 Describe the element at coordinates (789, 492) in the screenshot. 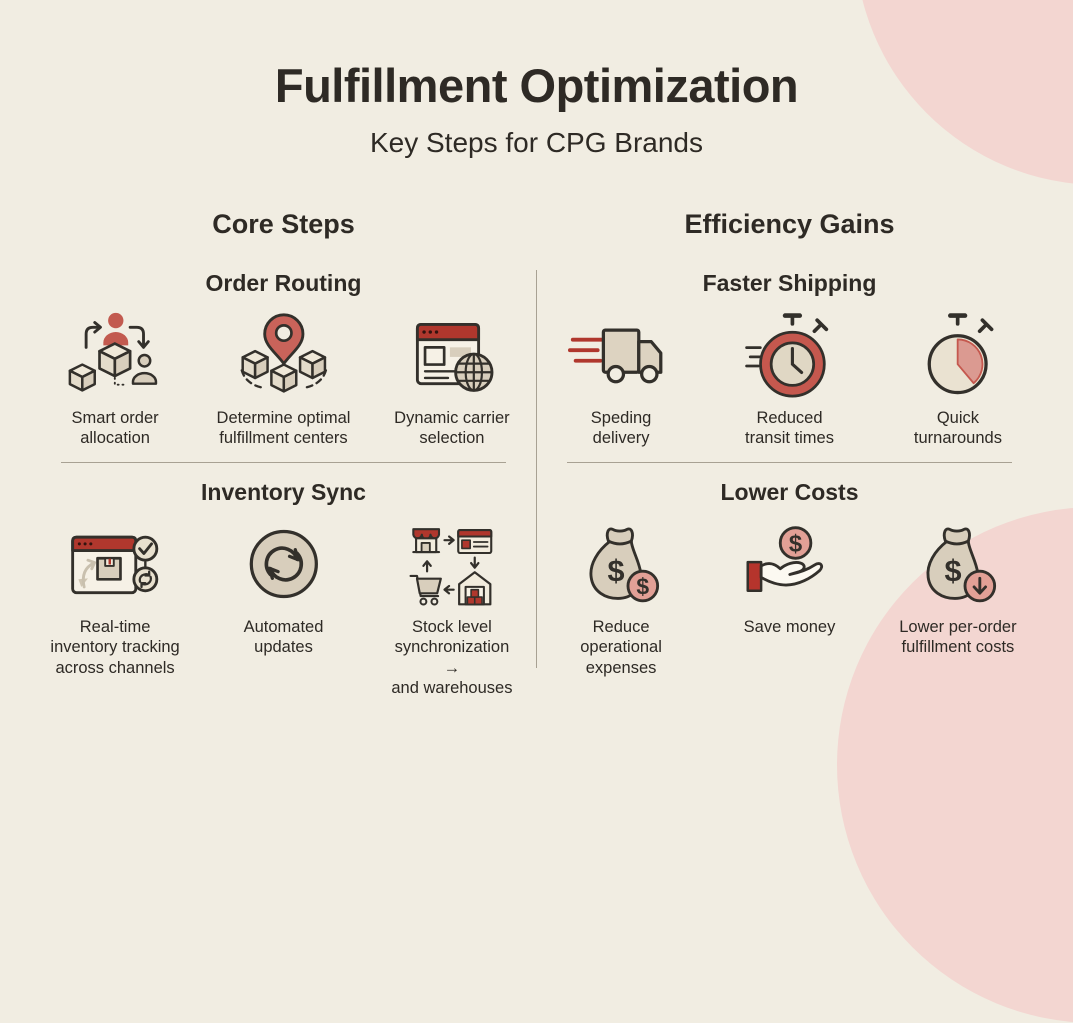

I see `section-title: Lower Costs` at that location.